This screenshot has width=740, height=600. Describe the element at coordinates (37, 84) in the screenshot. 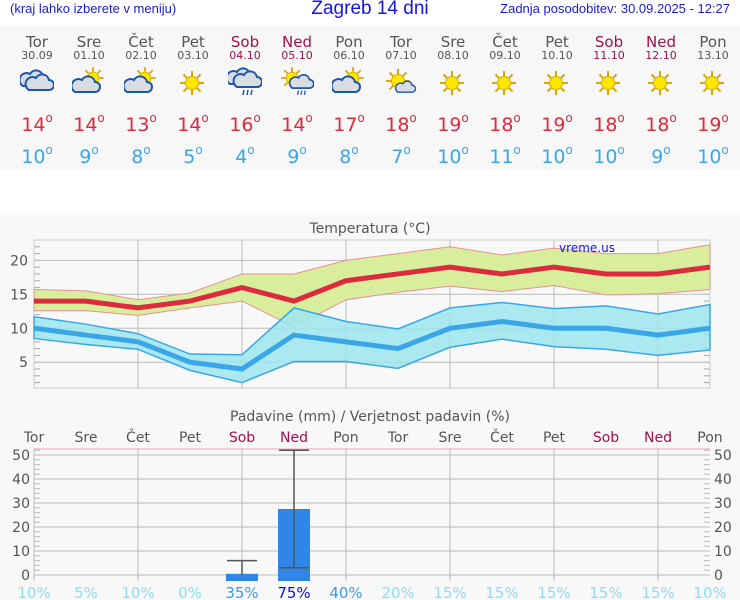

I see `cloudy-icon` at that location.